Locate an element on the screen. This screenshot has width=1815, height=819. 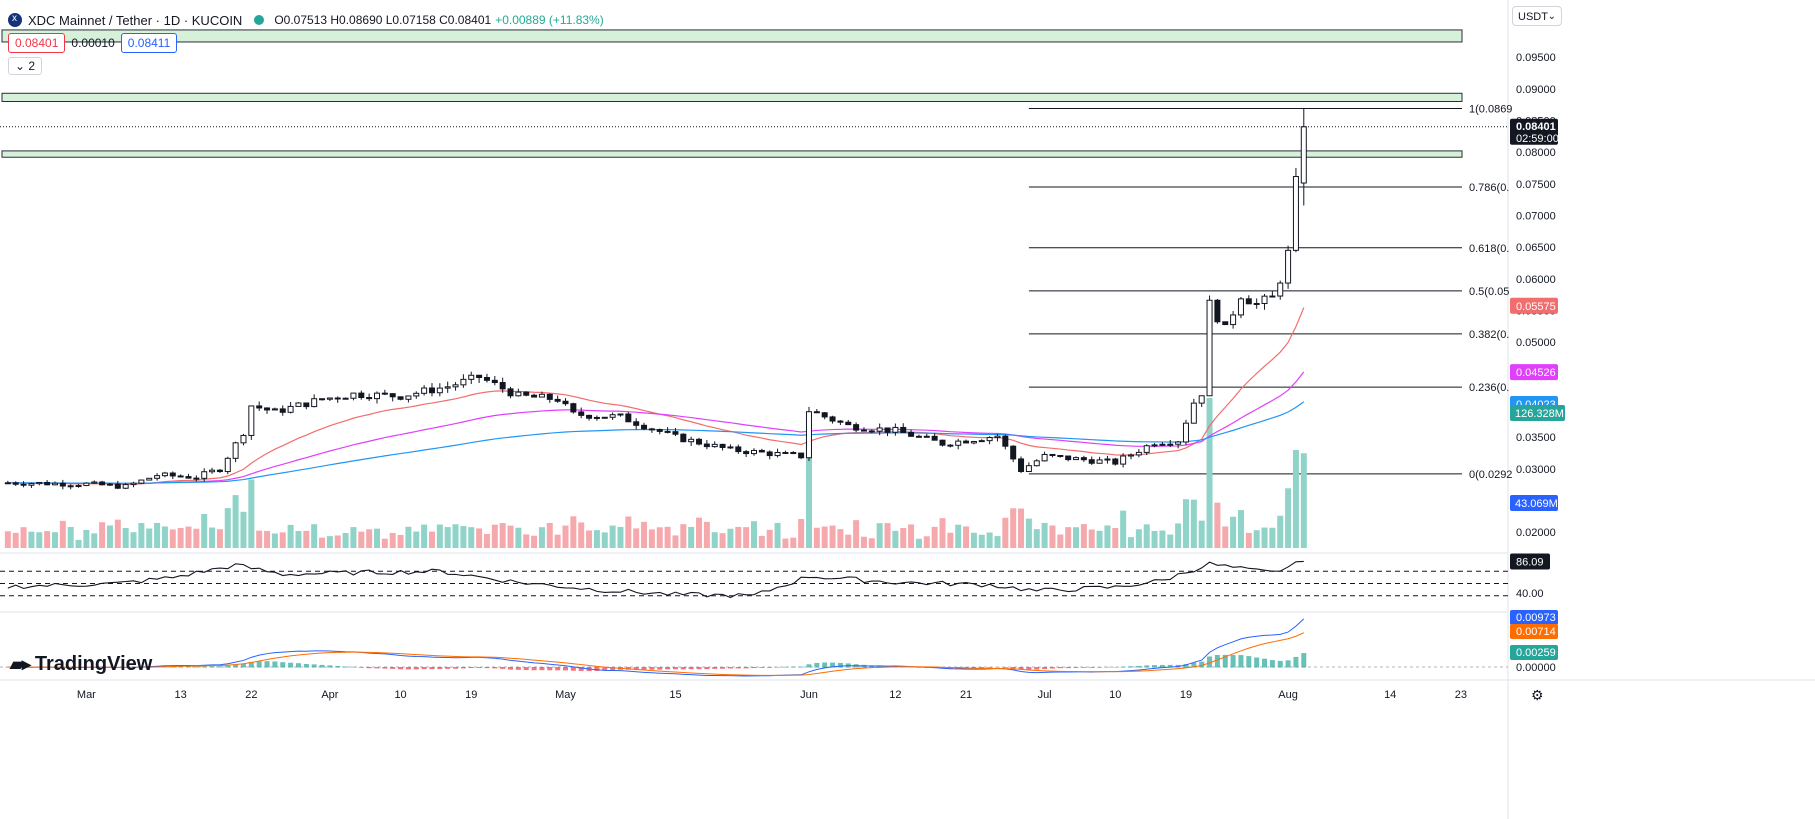
currency-select: USDT ⌄ is located at coordinates (1537, 16).